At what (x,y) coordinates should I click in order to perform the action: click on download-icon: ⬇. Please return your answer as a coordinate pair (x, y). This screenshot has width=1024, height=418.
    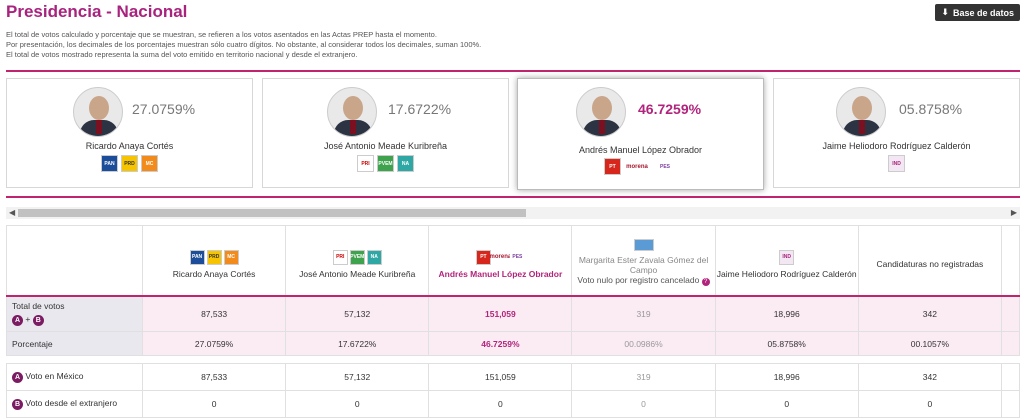
    Looking at the image, I should click on (945, 12).